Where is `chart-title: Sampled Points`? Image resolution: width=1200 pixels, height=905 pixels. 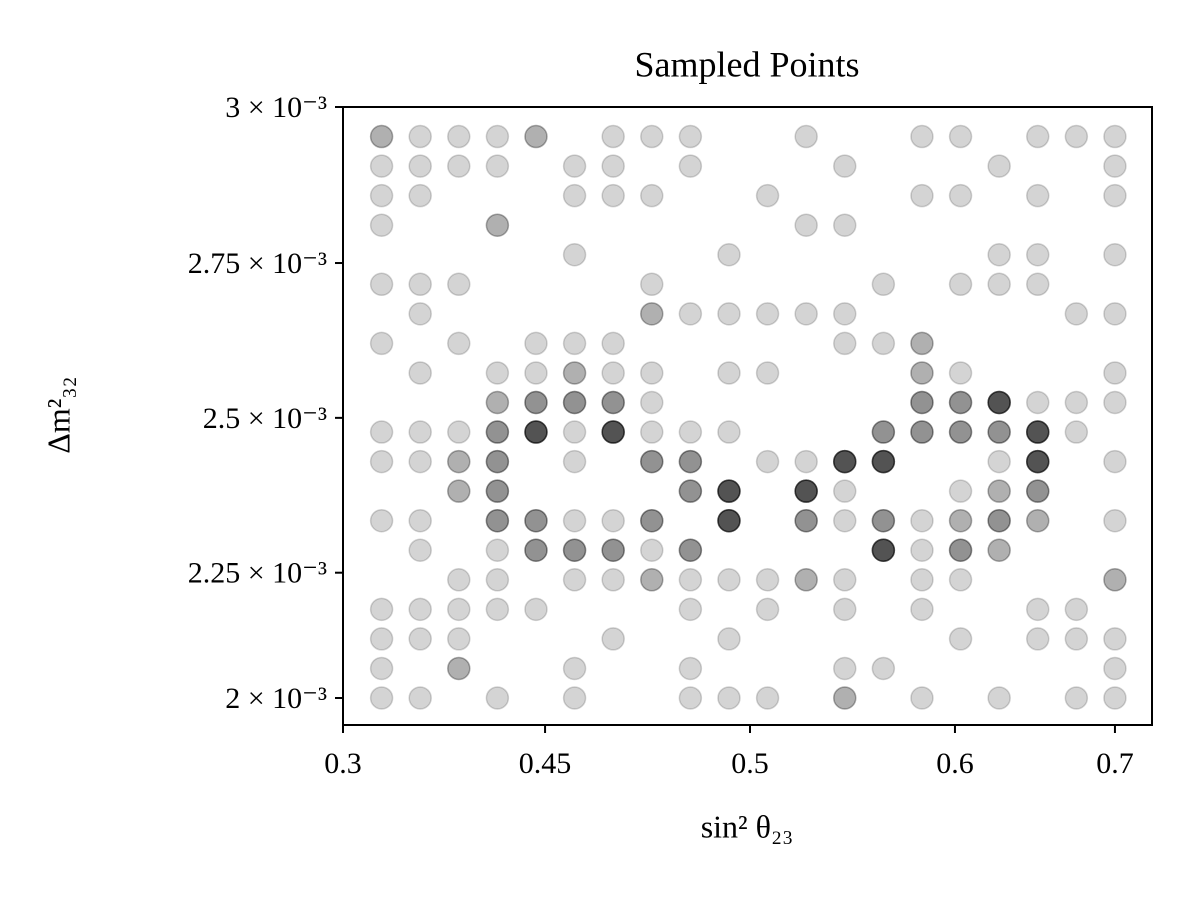 chart-title: Sampled Points is located at coordinates (746, 64).